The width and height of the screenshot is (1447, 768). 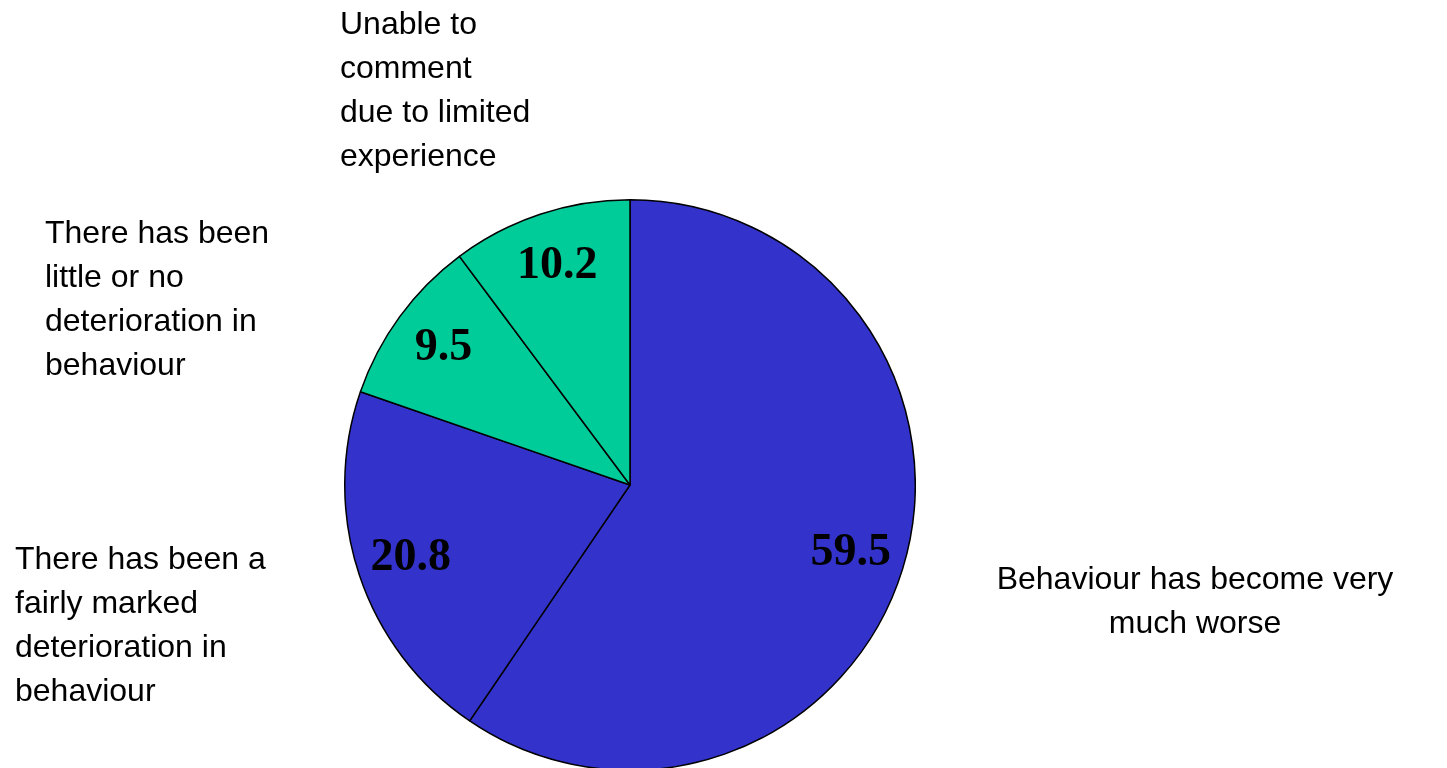 What do you see at coordinates (158, 298) in the screenshot?
I see `slice-label: There has been little or no deterioration in behaviour` at bounding box center [158, 298].